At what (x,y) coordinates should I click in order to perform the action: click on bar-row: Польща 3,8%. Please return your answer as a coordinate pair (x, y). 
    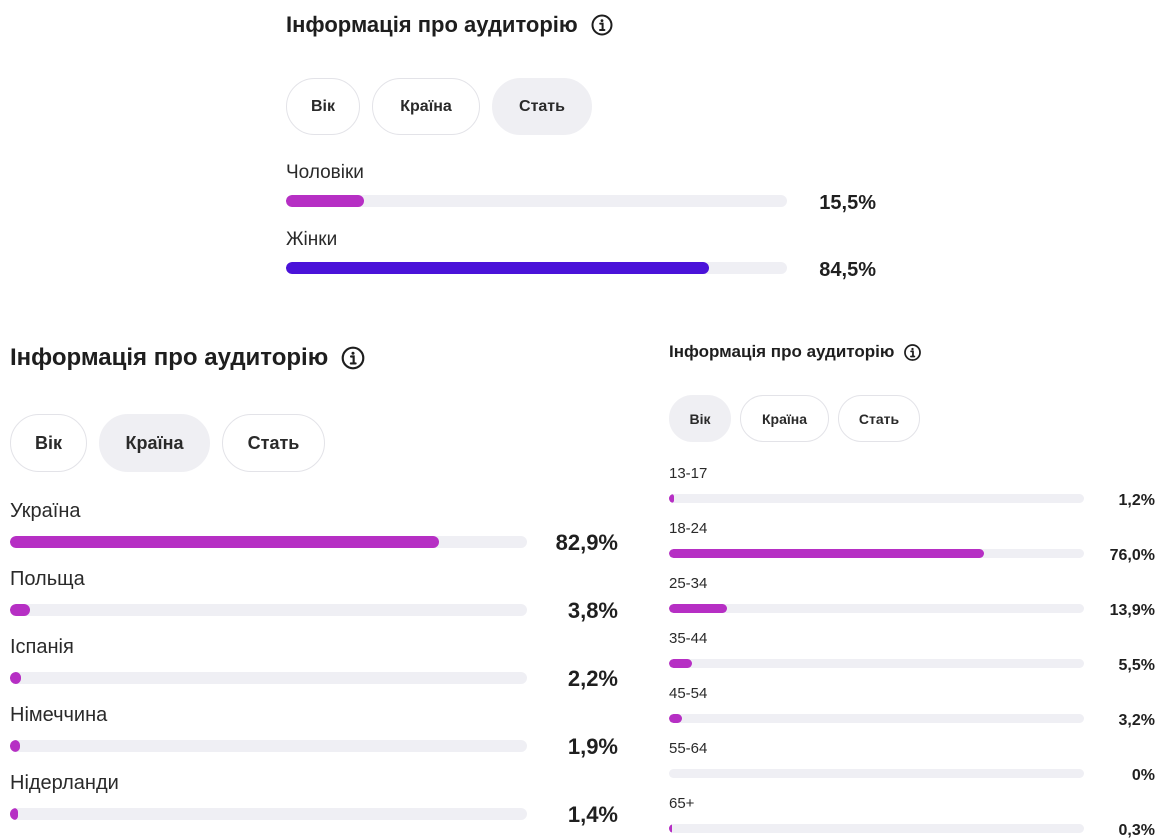
    Looking at the image, I should click on (314, 595).